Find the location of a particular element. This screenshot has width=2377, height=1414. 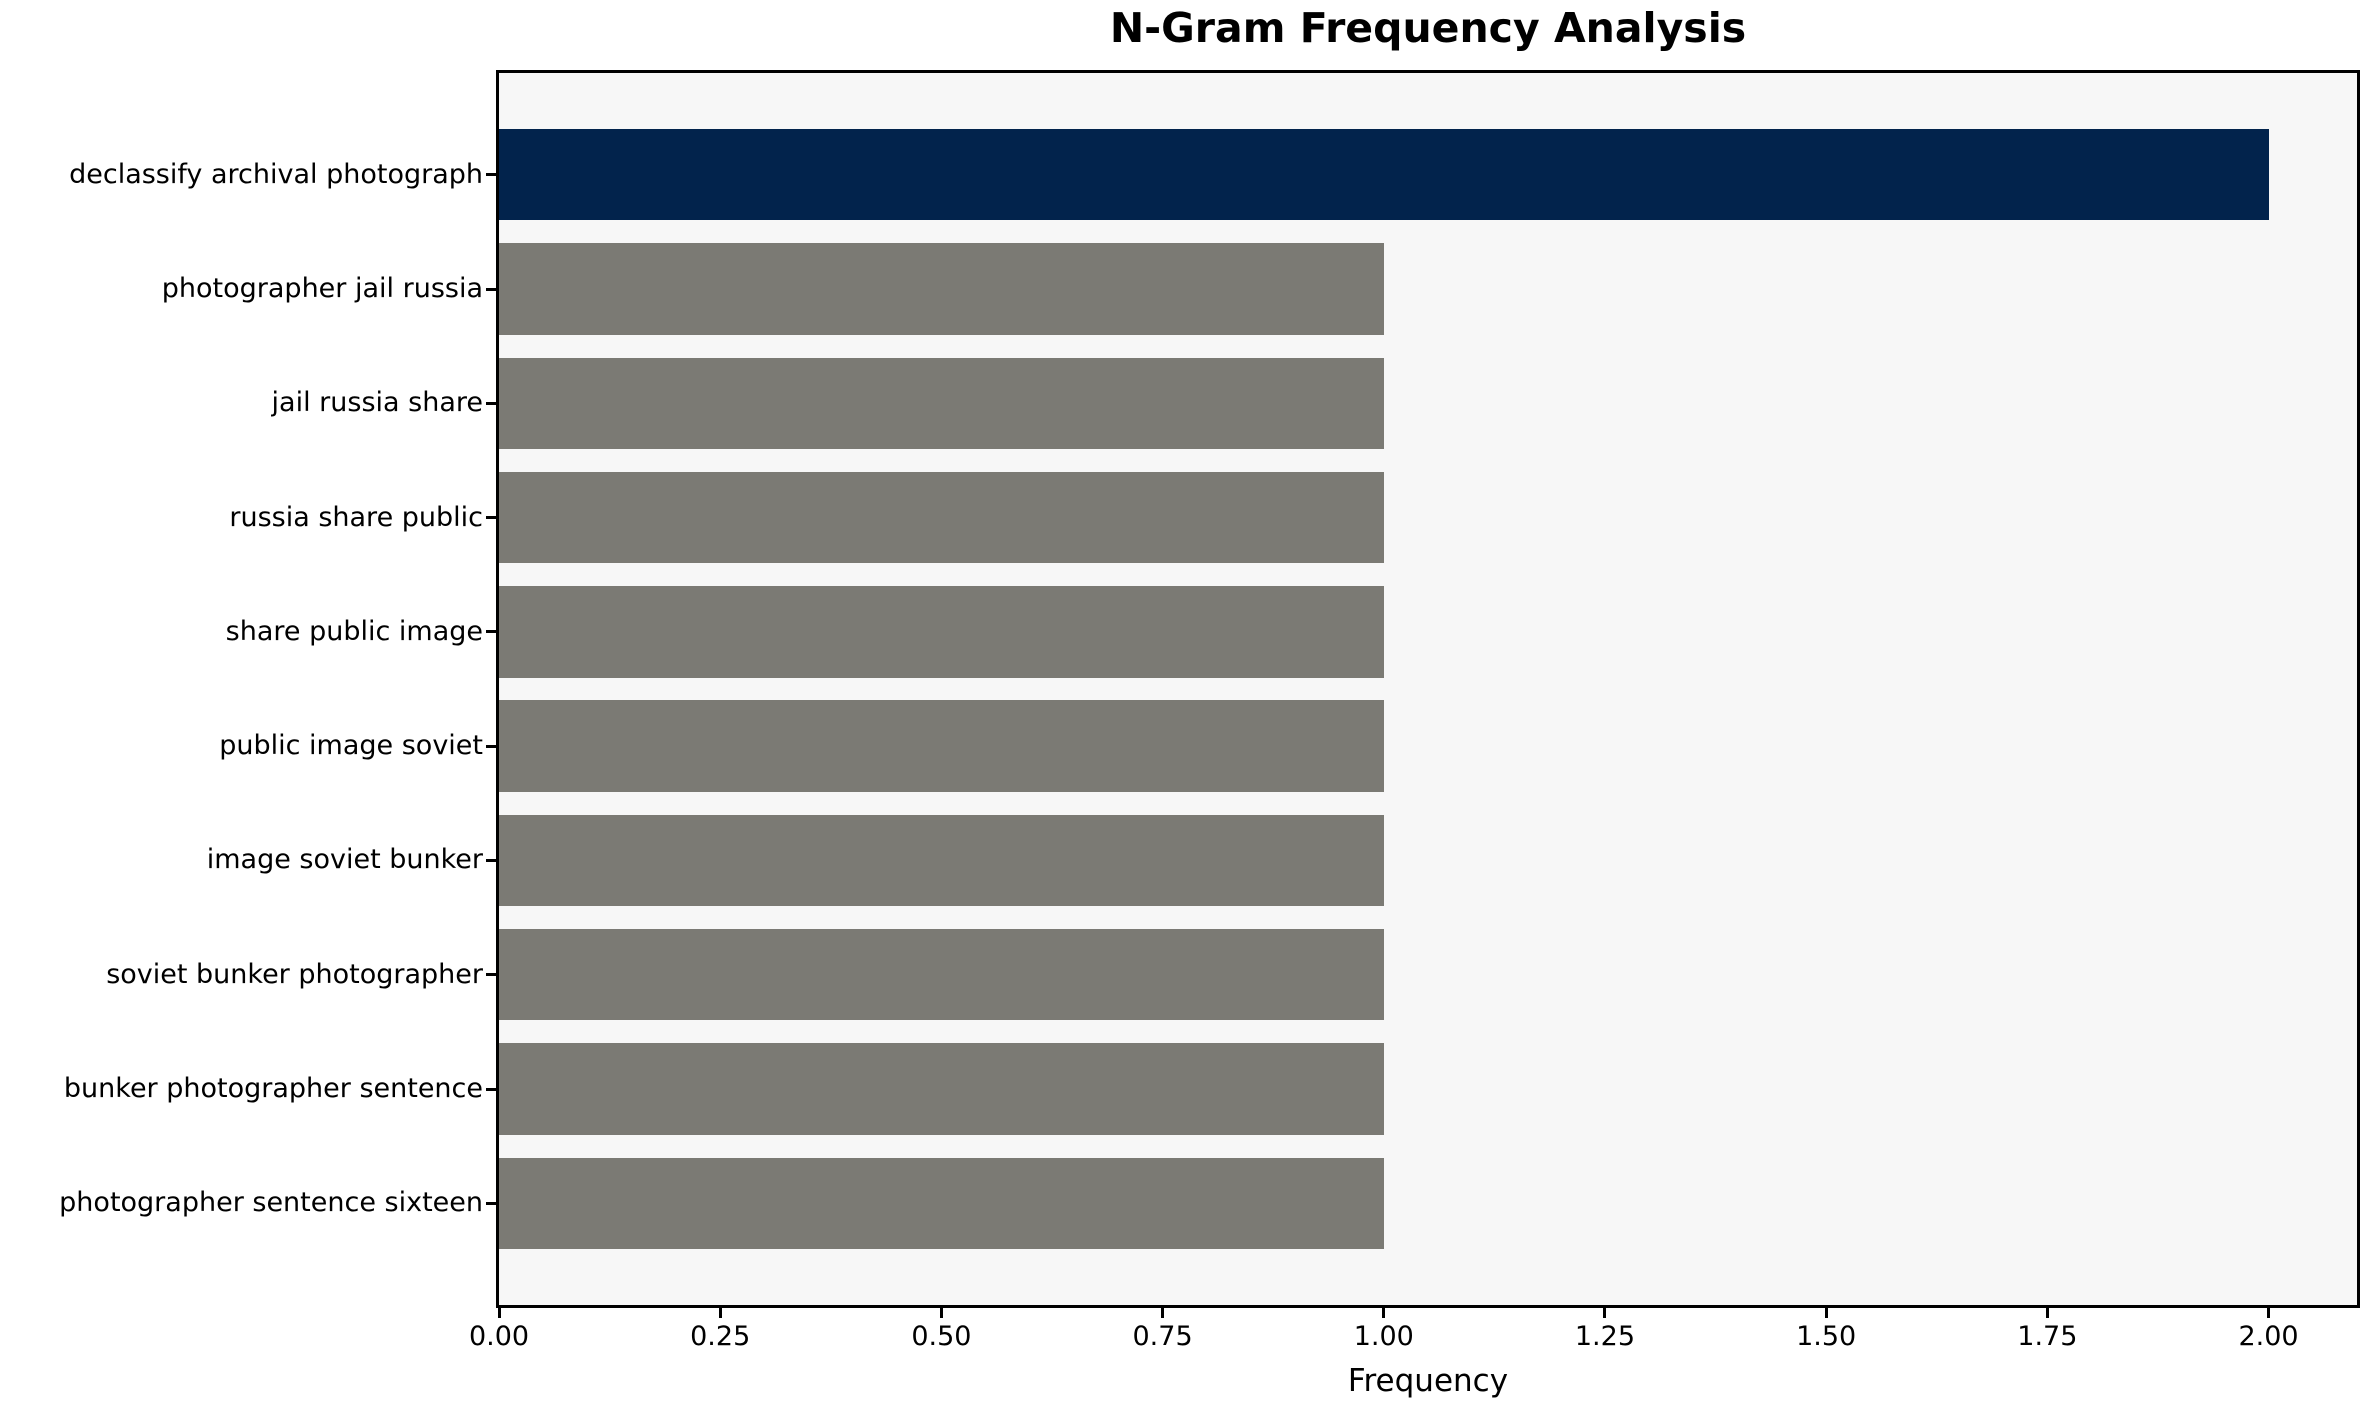

x-axis-tick-label: 2.00 is located at coordinates (2268, 1336).